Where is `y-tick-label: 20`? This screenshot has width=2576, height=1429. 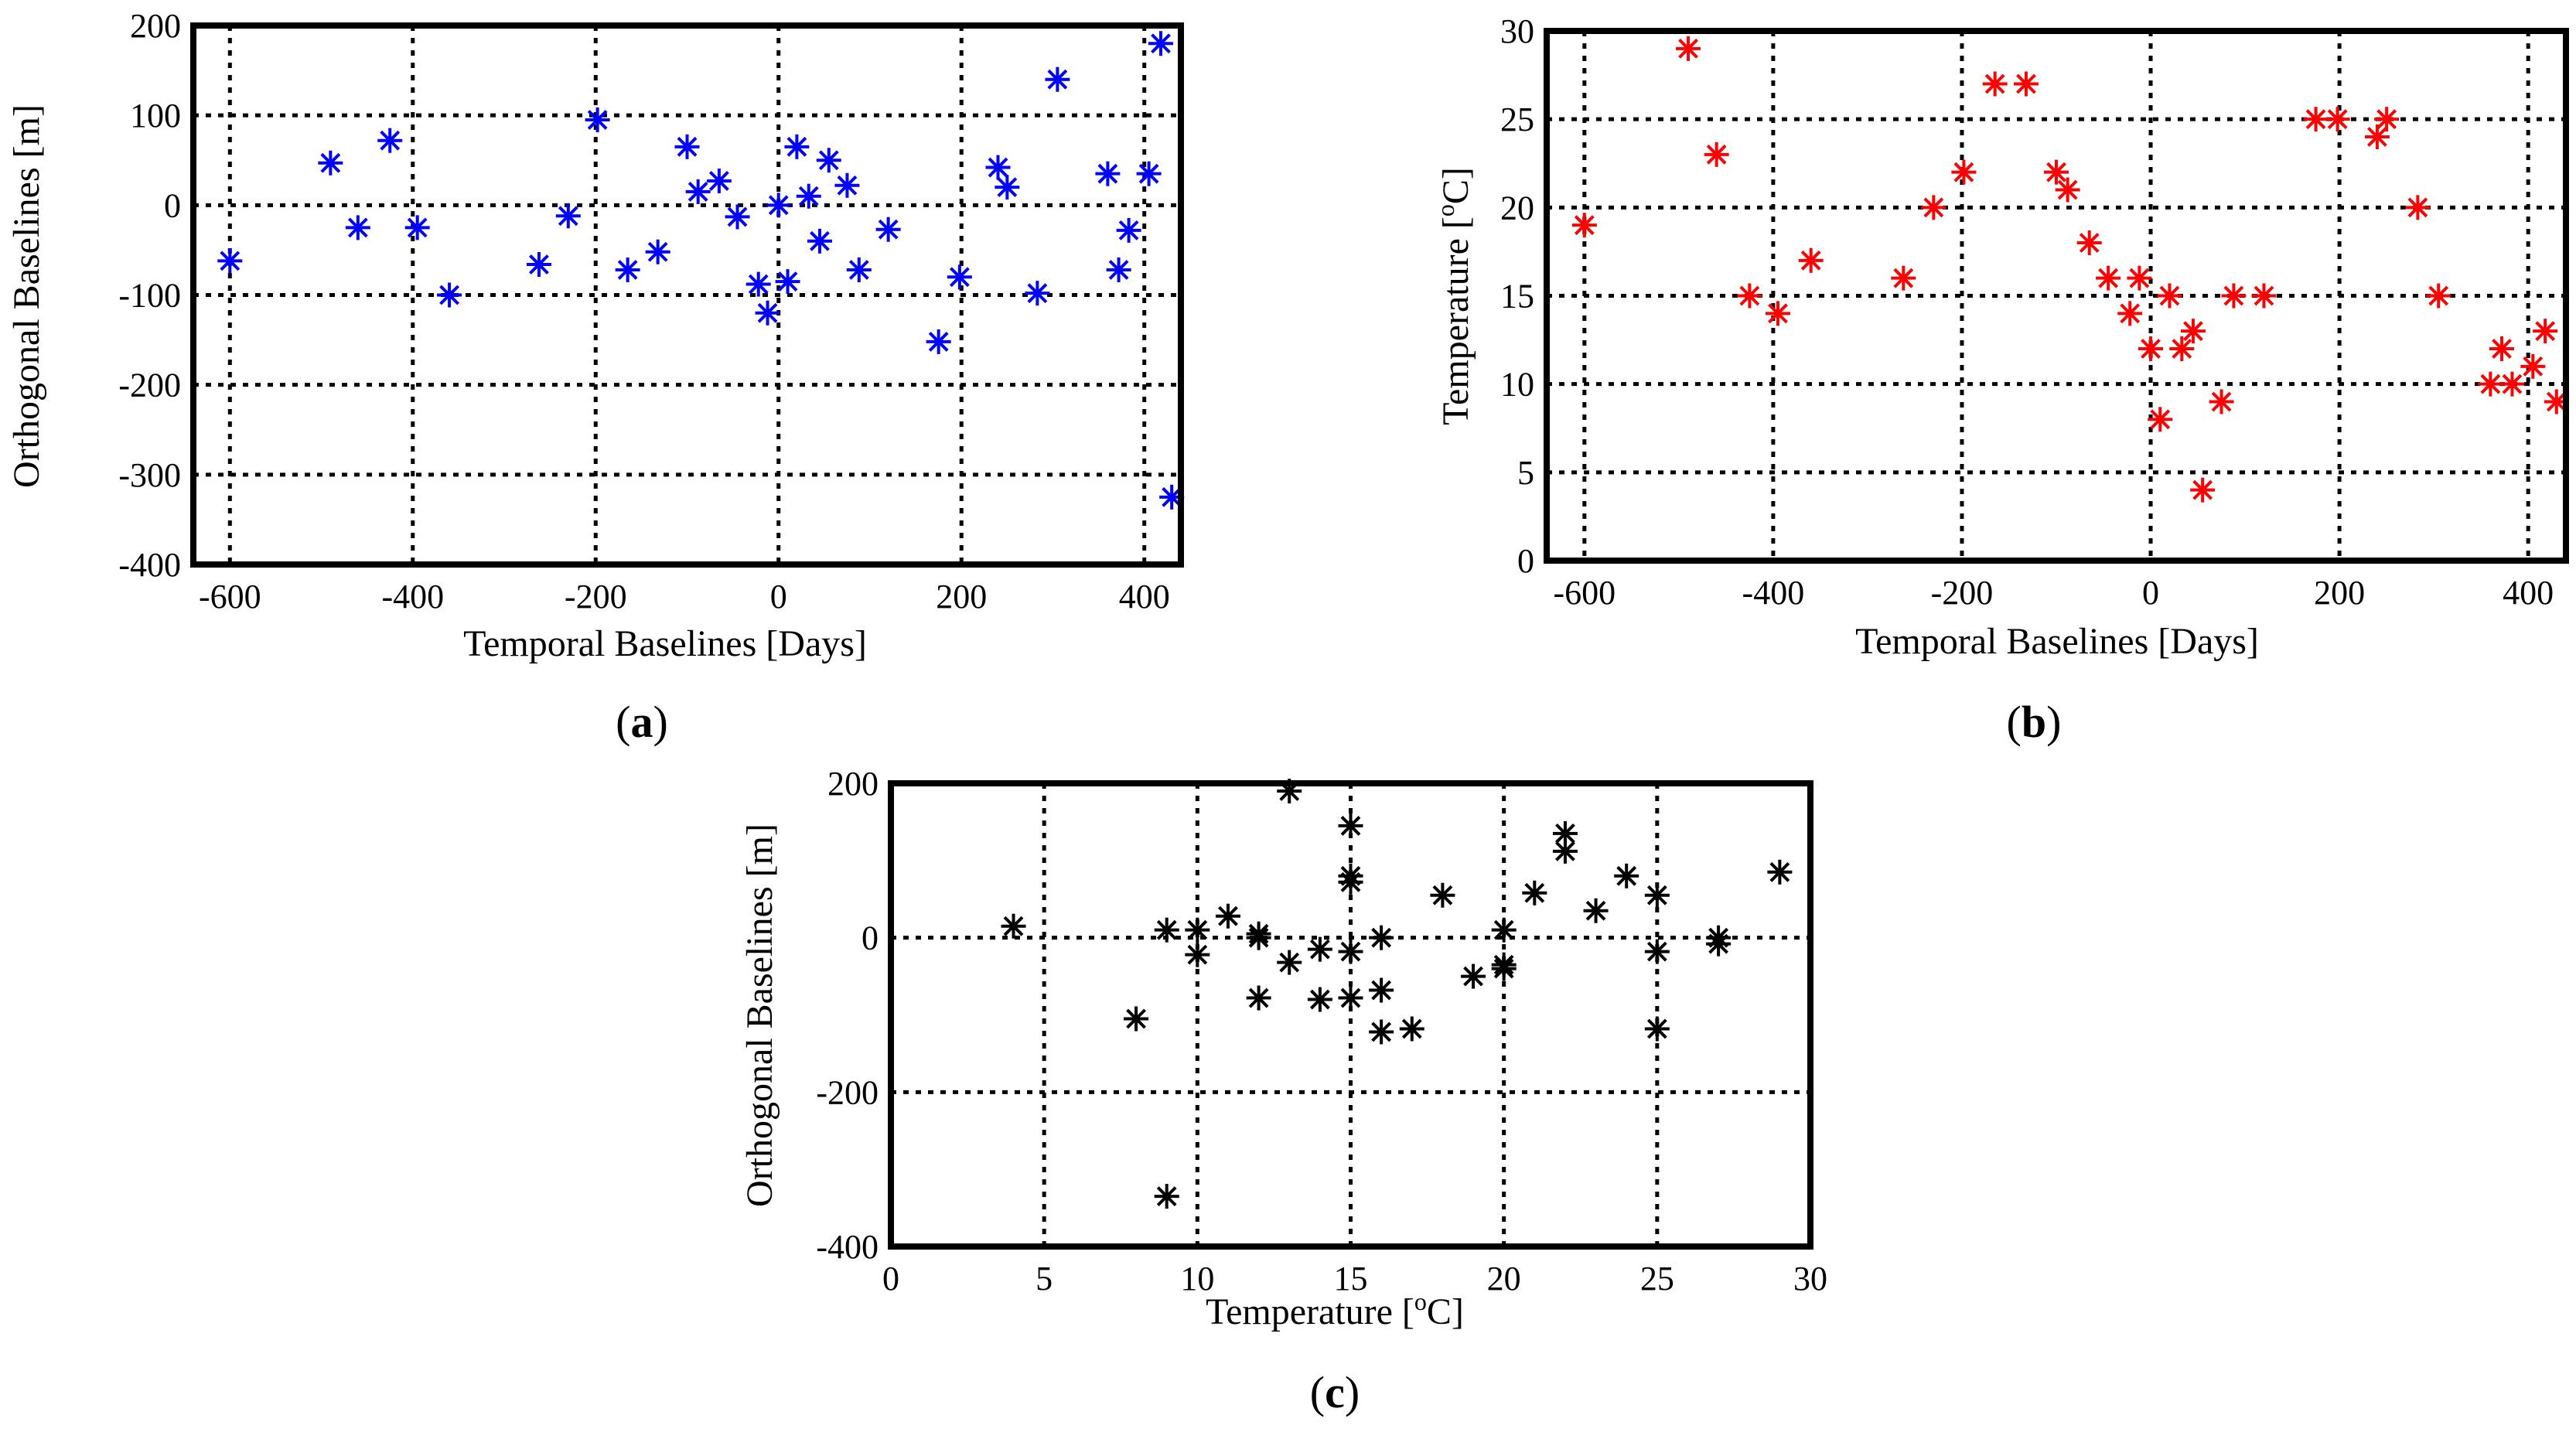 y-tick-label: 20 is located at coordinates (1517, 208).